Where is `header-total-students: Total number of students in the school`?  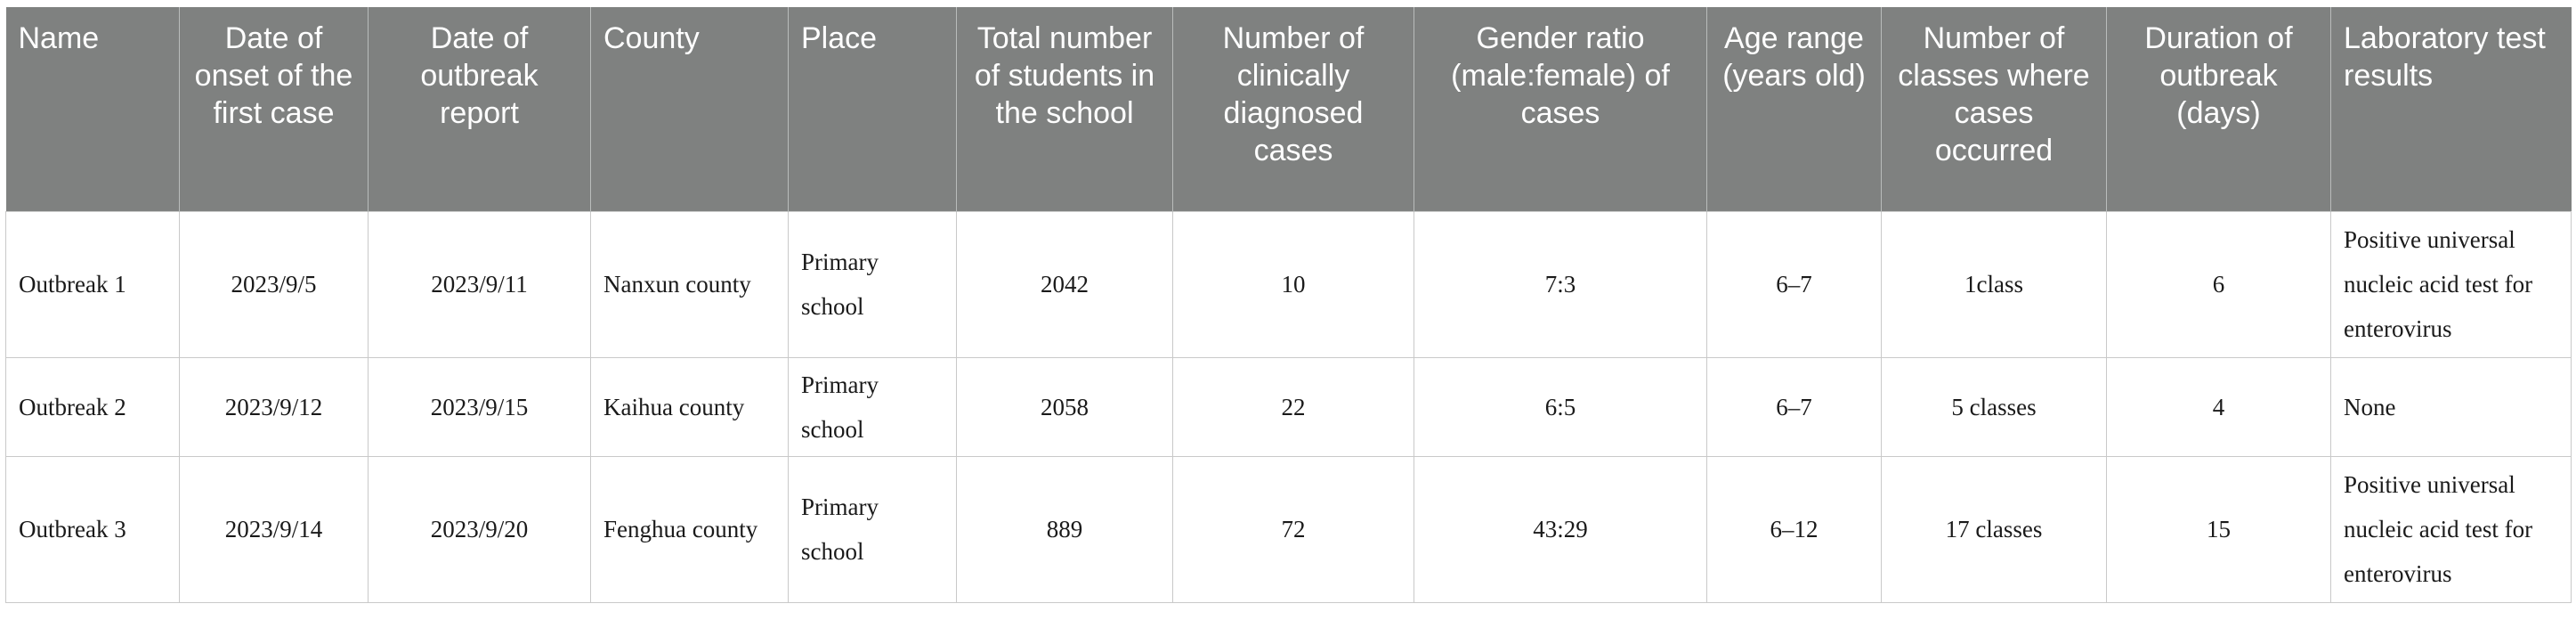
header-total-students: Total number of students in the school is located at coordinates (1065, 109).